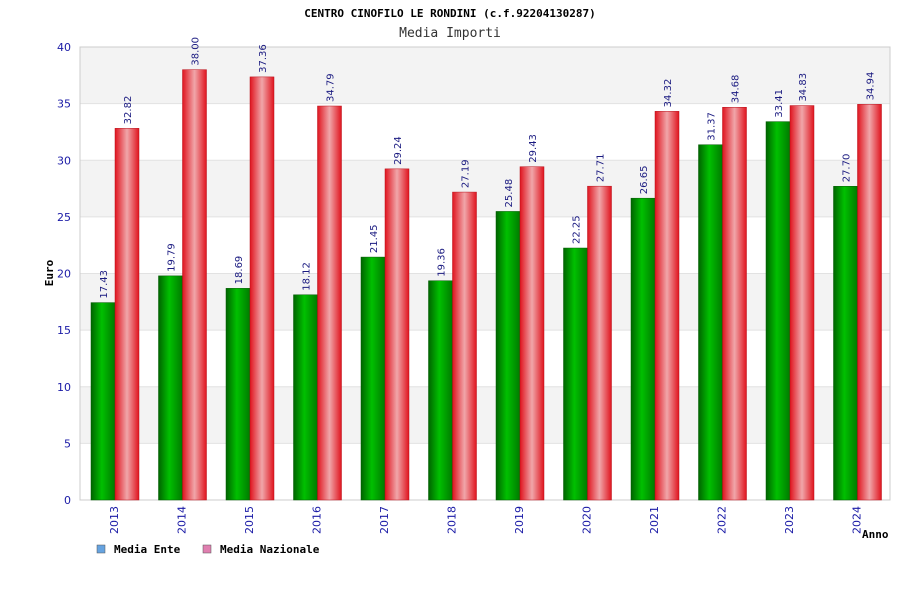 The image size is (900, 600). Describe the element at coordinates (466, 173) in the screenshot. I see `value-label-media-nazionale-2018: 27.19` at that location.